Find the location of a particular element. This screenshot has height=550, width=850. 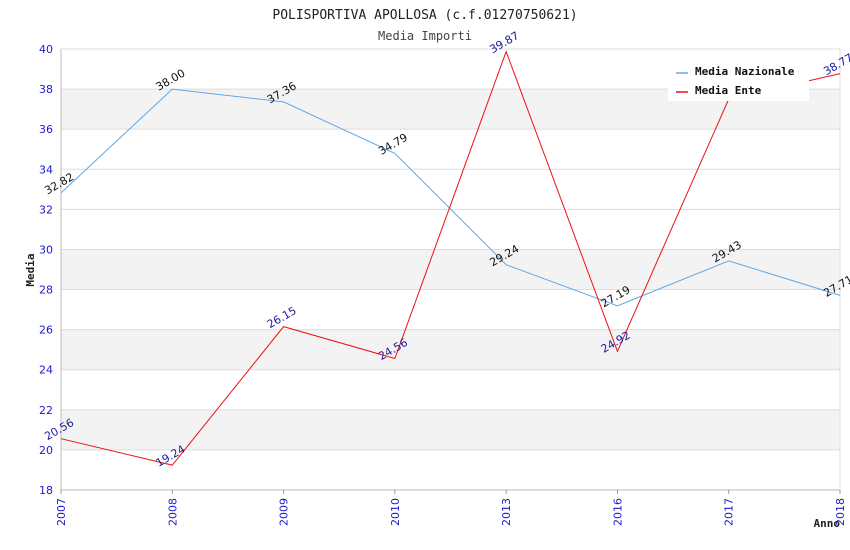

x-tick-label: 2013 is located at coordinates (506, 512).